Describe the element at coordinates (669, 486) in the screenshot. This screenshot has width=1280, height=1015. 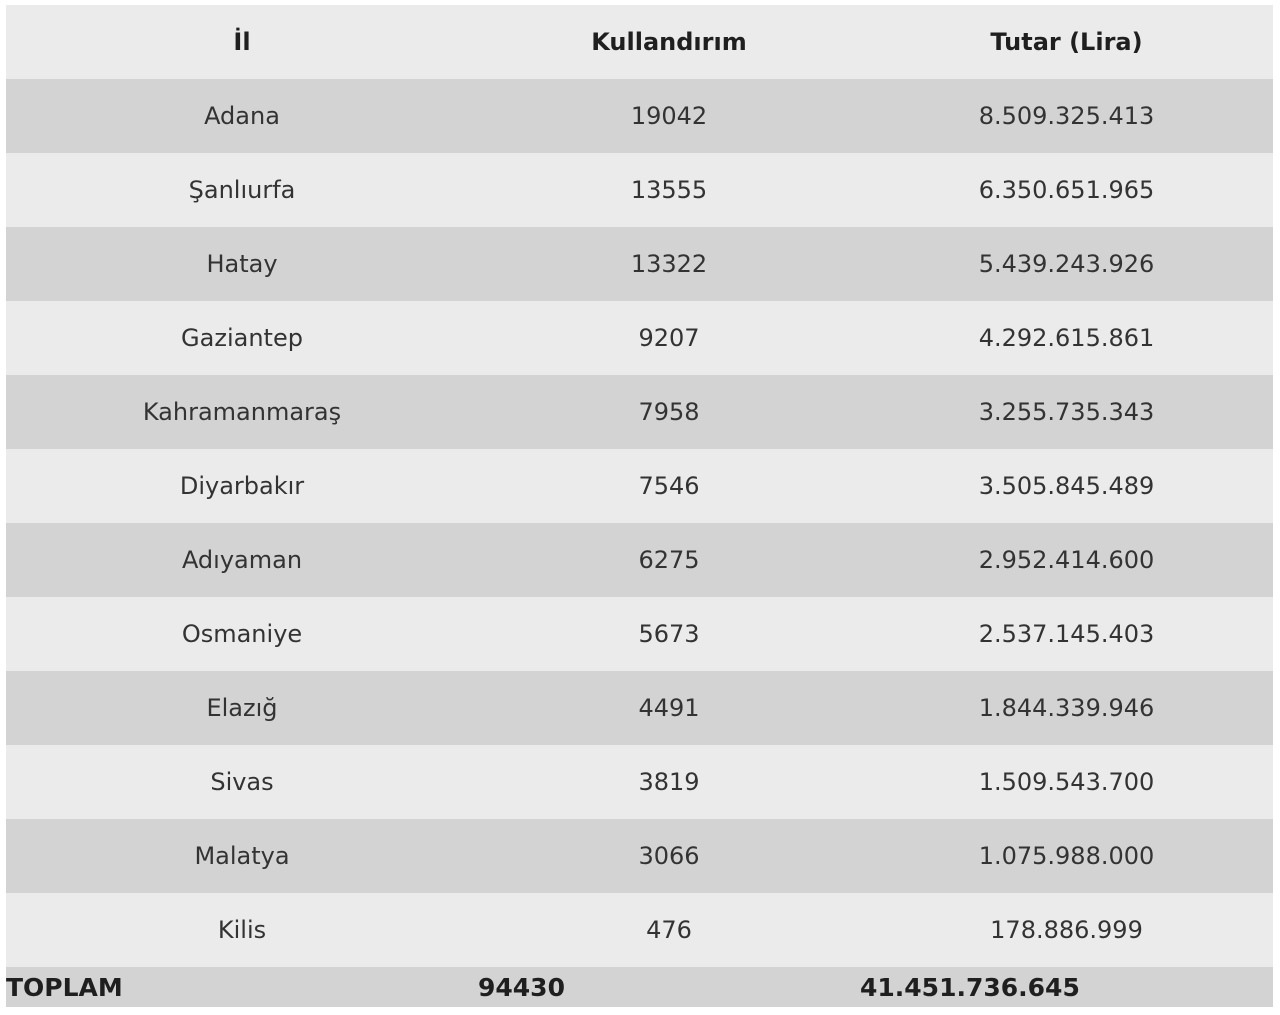
I see `cell-count: 7546` at that location.